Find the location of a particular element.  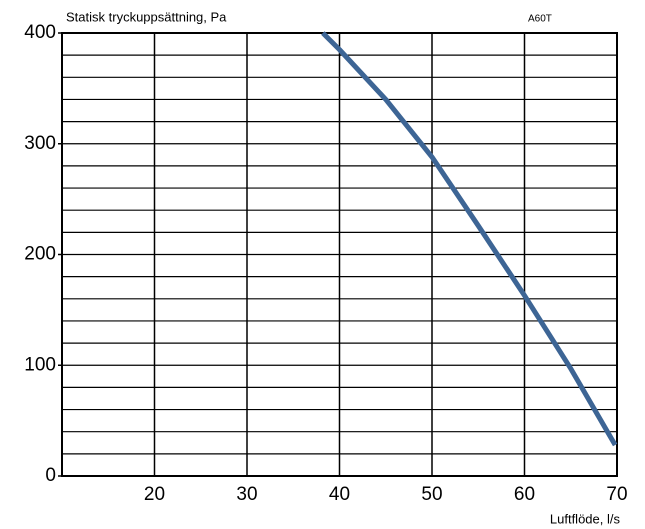

y-tick-label: 100 is located at coordinates (40, 364).